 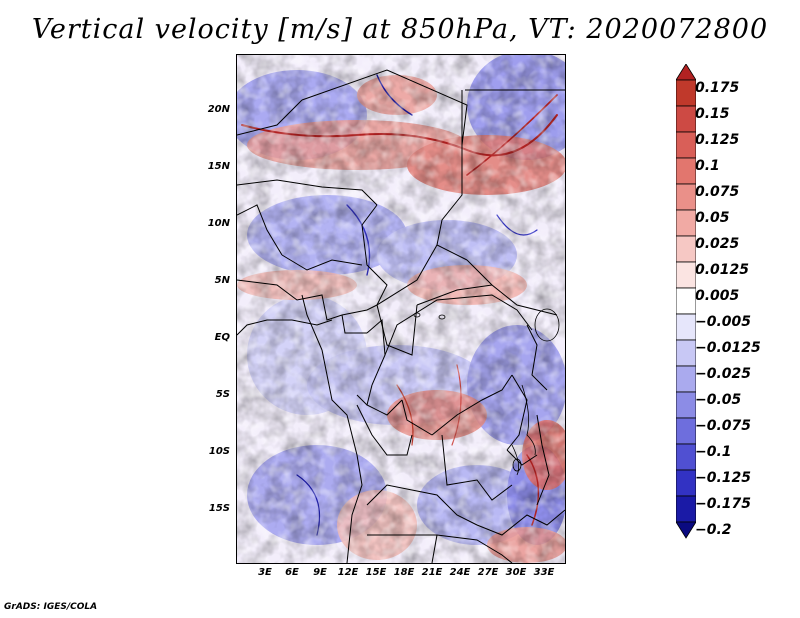 What do you see at coordinates (723, 478) in the screenshot?
I see `colorbar-label: −0.125` at bounding box center [723, 478].